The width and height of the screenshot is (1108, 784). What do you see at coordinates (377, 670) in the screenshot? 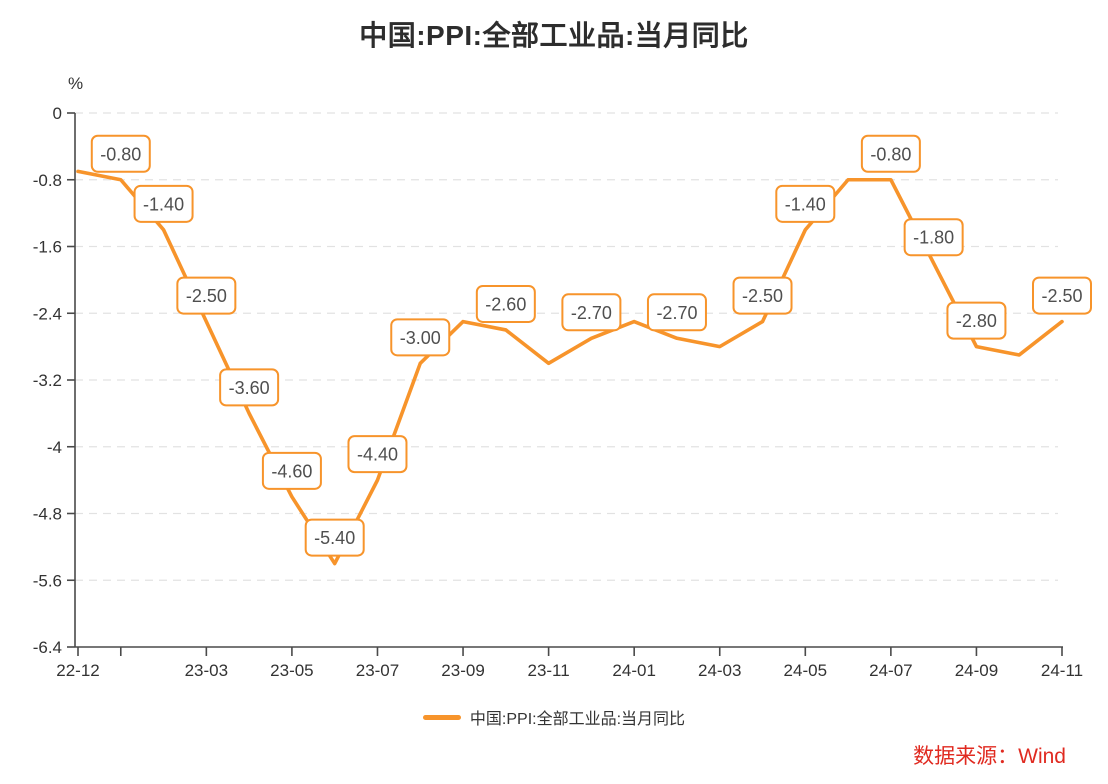
I see `x-tick-label: 23-07` at bounding box center [377, 670].